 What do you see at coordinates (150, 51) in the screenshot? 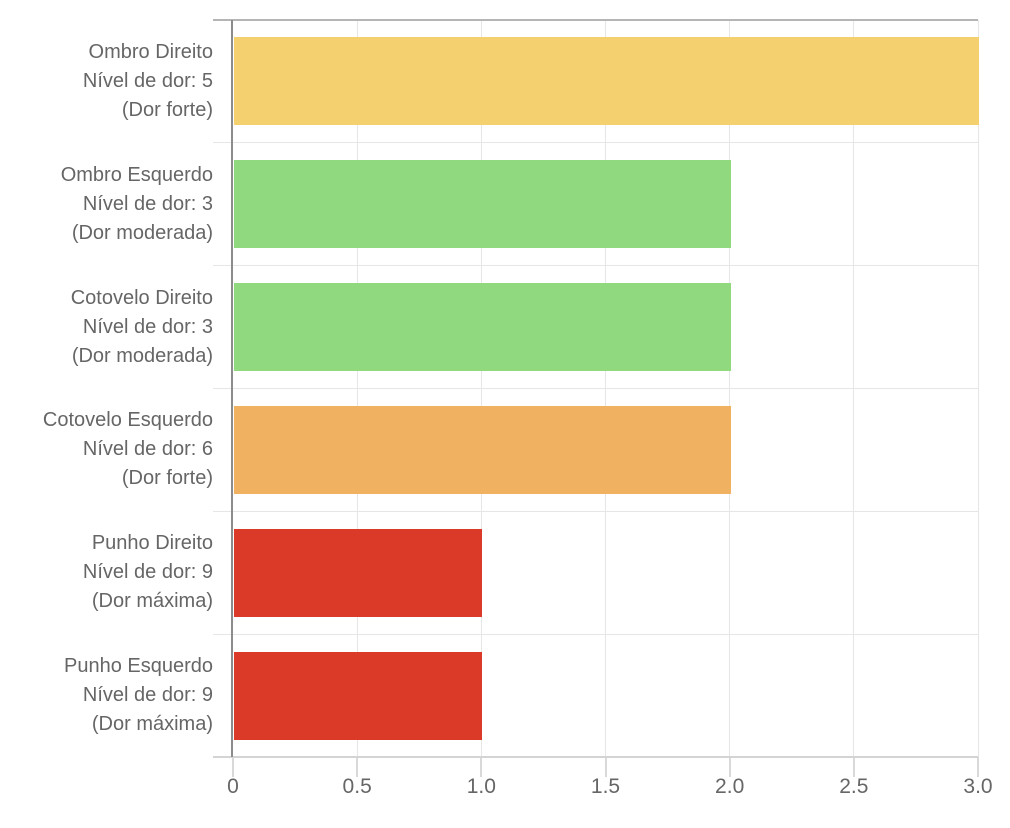
I see `category-label-line: Ombro Direito` at bounding box center [150, 51].